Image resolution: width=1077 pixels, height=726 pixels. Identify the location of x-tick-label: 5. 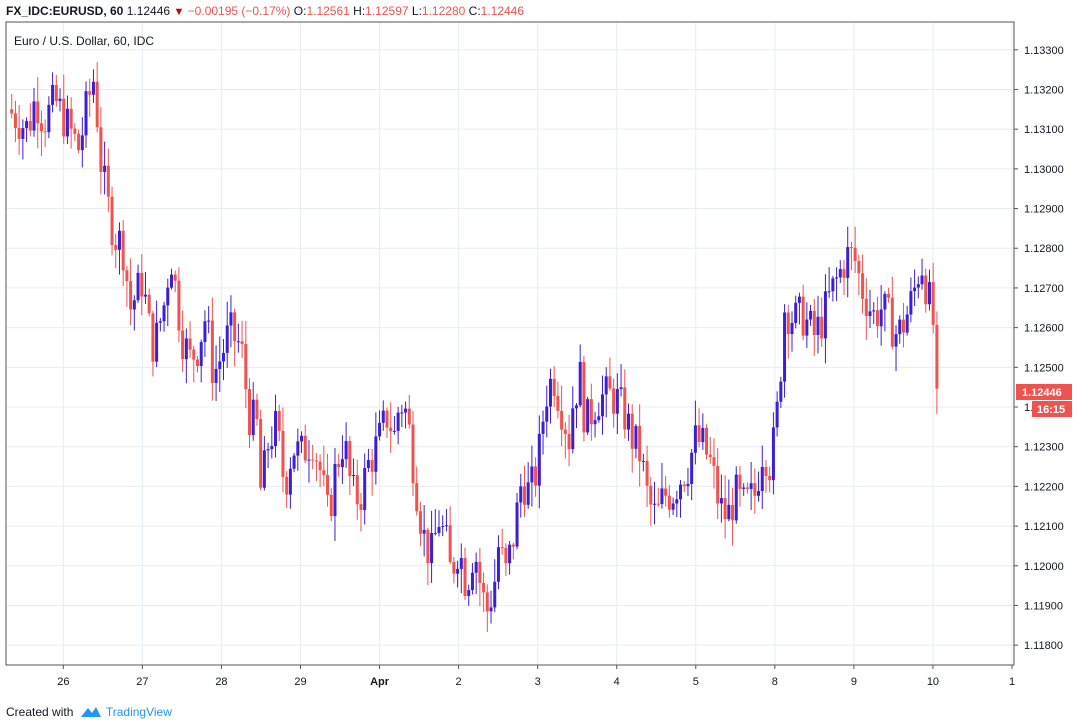
(696, 682).